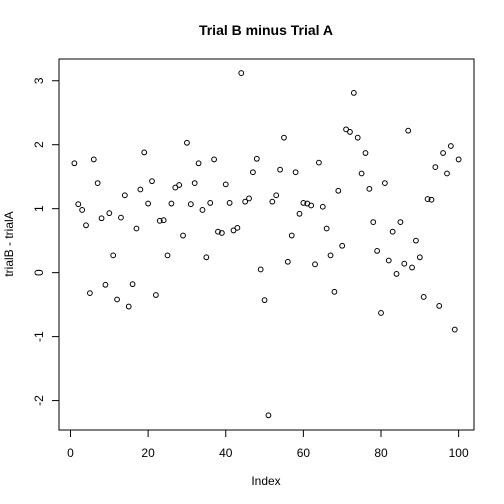 This screenshot has width=504, height=504. Describe the element at coordinates (265, 481) in the screenshot. I see `x-axis-label: Index` at that location.